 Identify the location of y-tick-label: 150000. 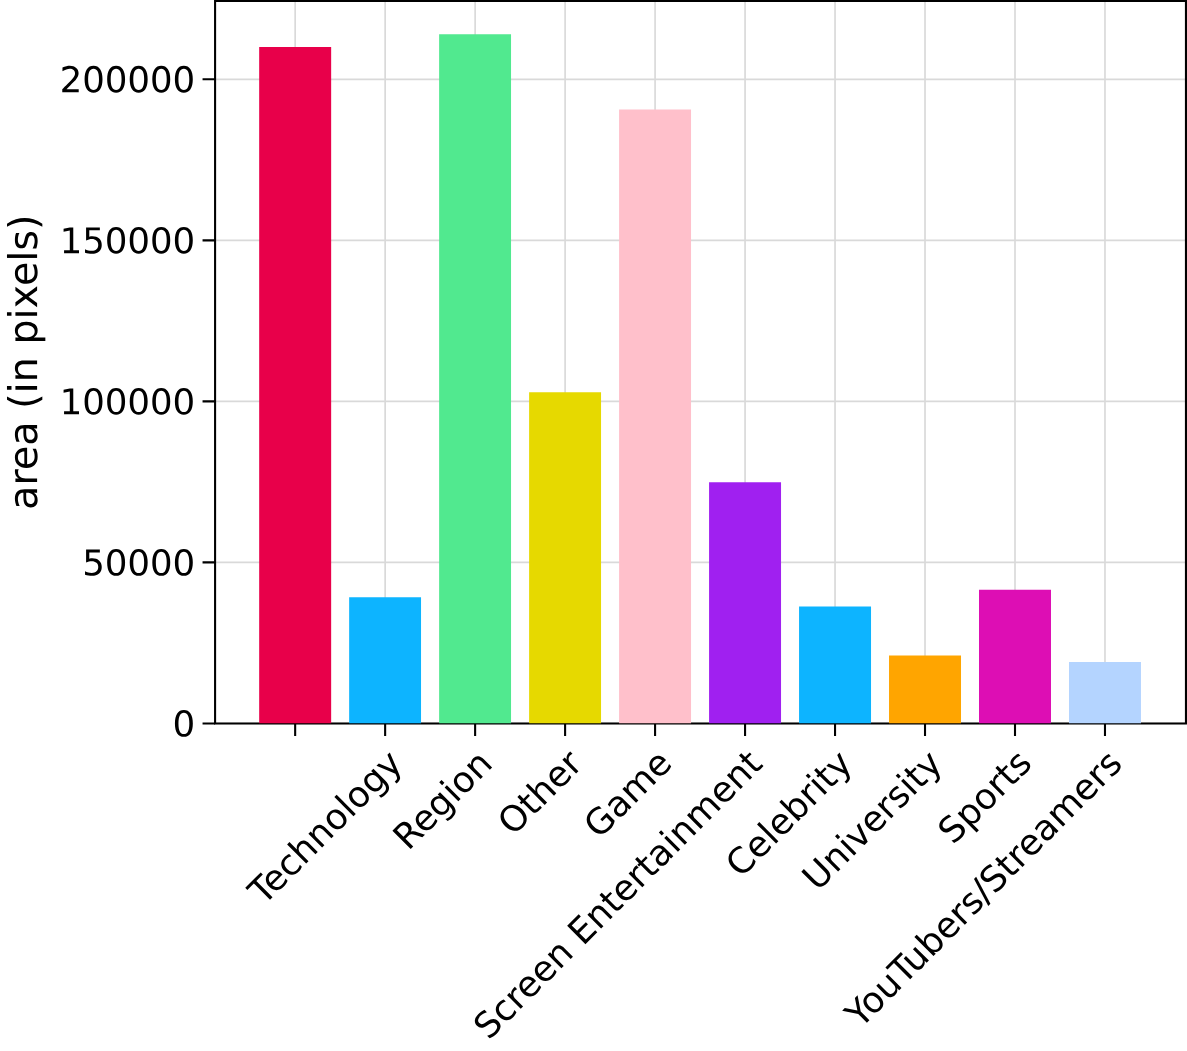
(128, 240).